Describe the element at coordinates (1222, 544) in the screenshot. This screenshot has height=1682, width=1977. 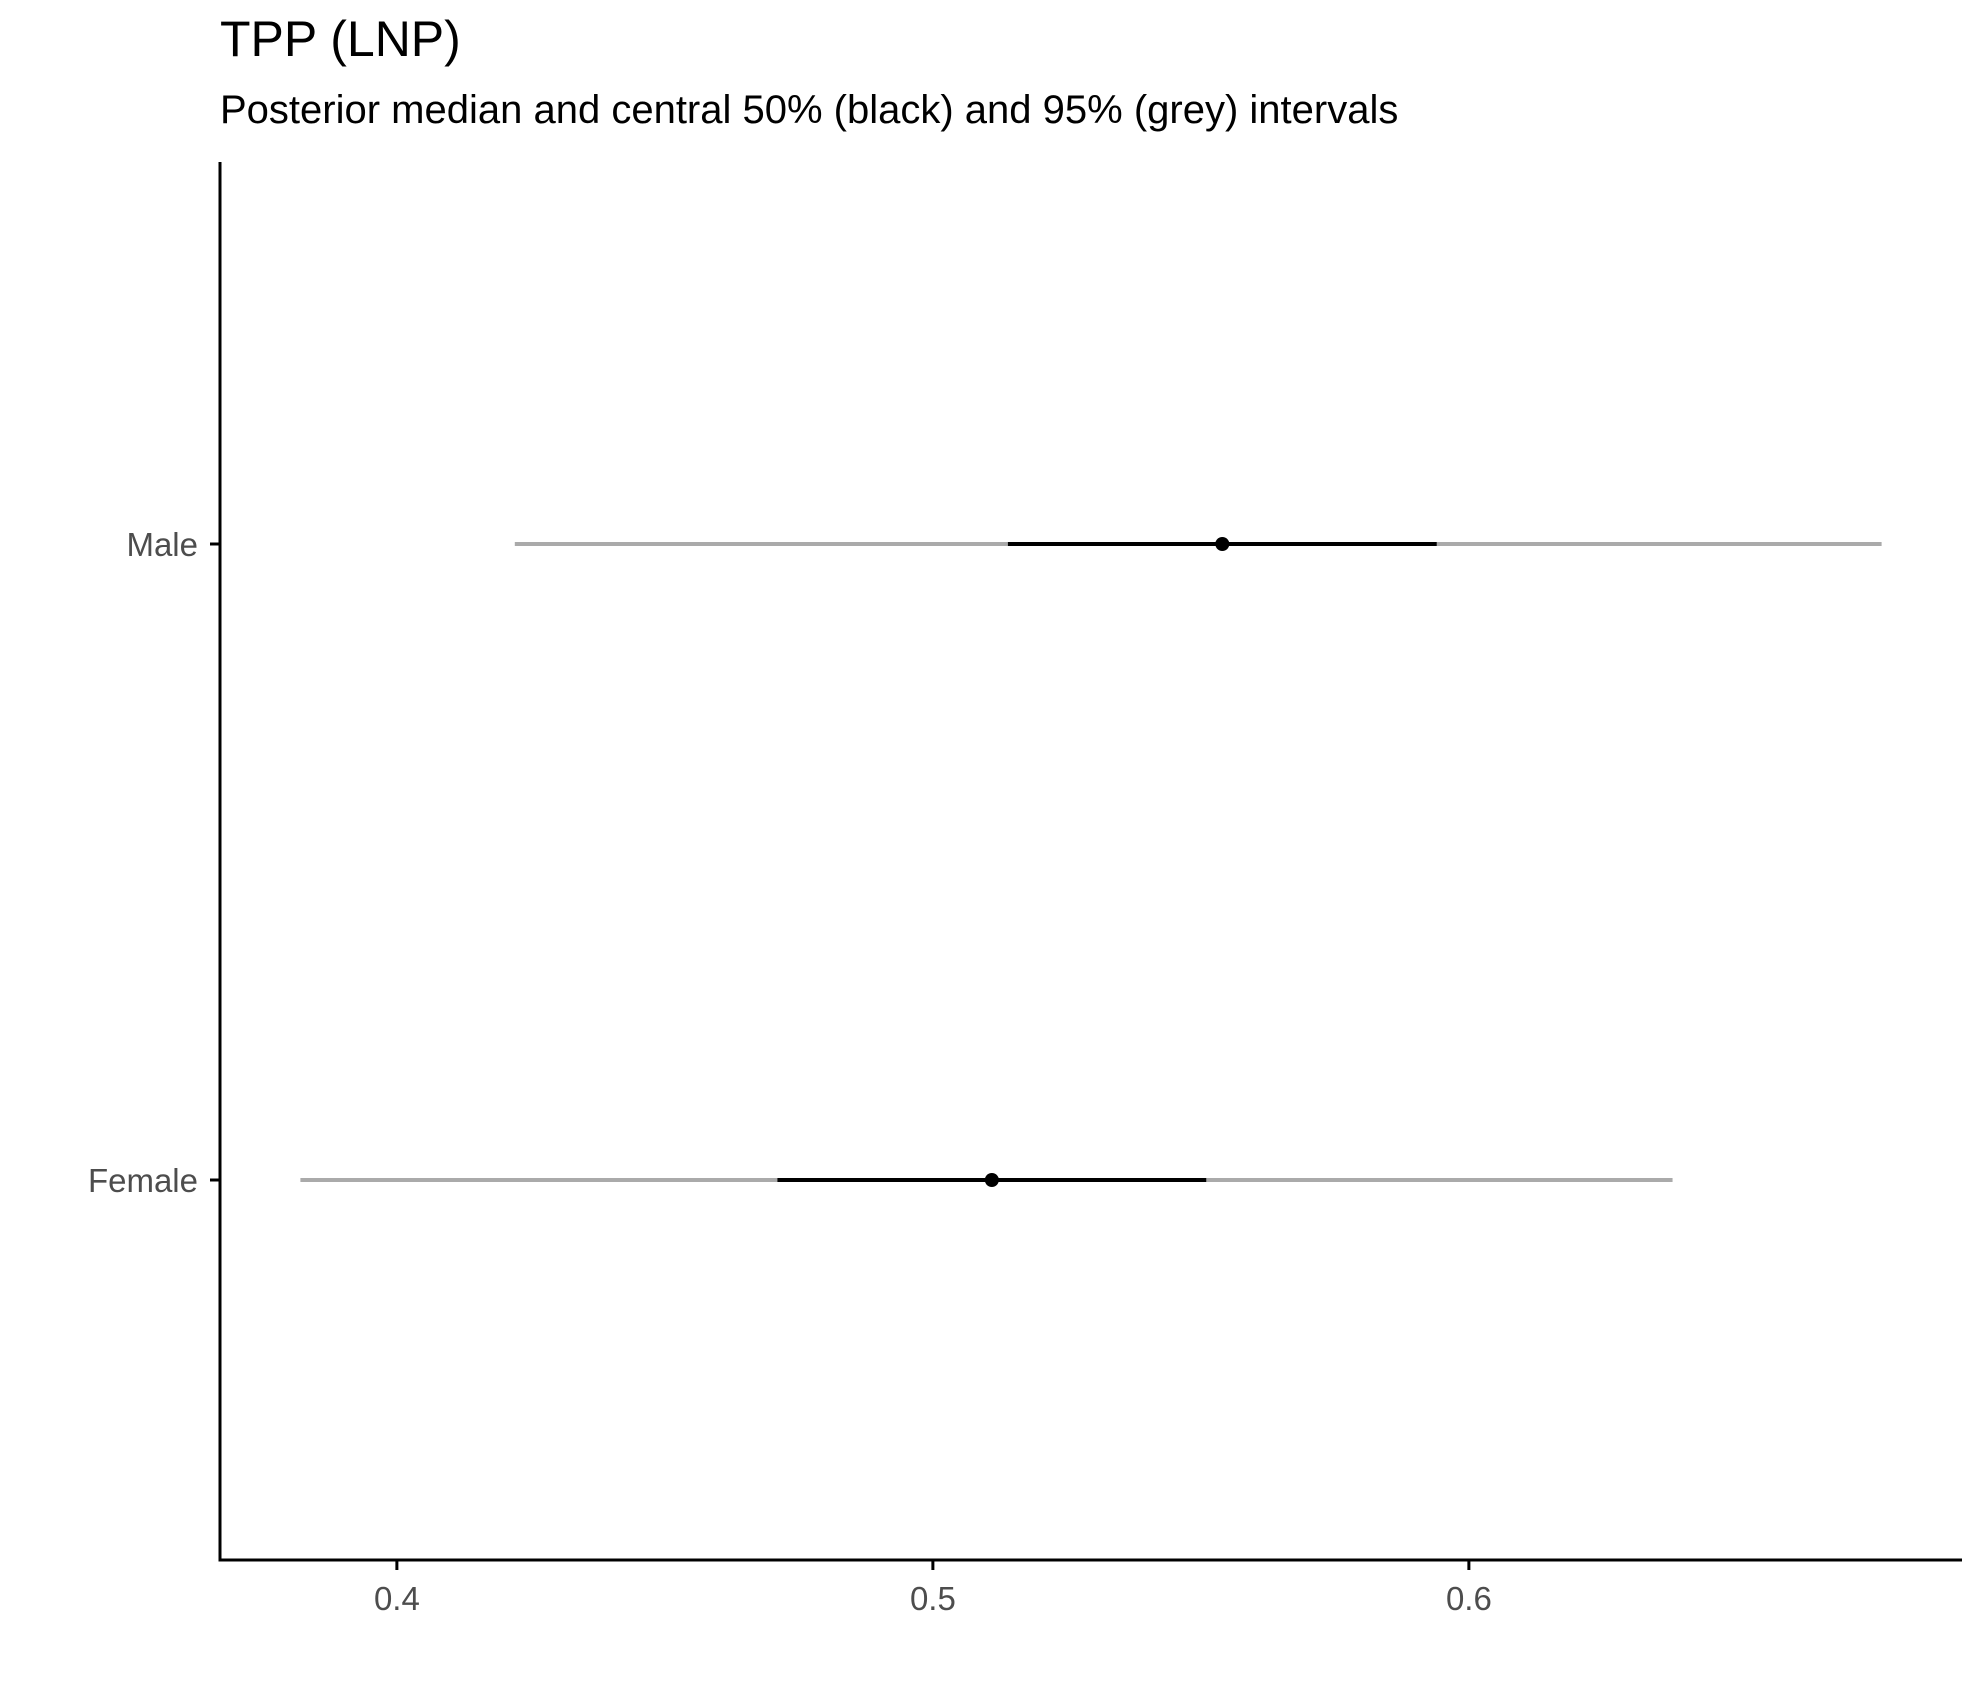
I see `median-point-male` at that location.